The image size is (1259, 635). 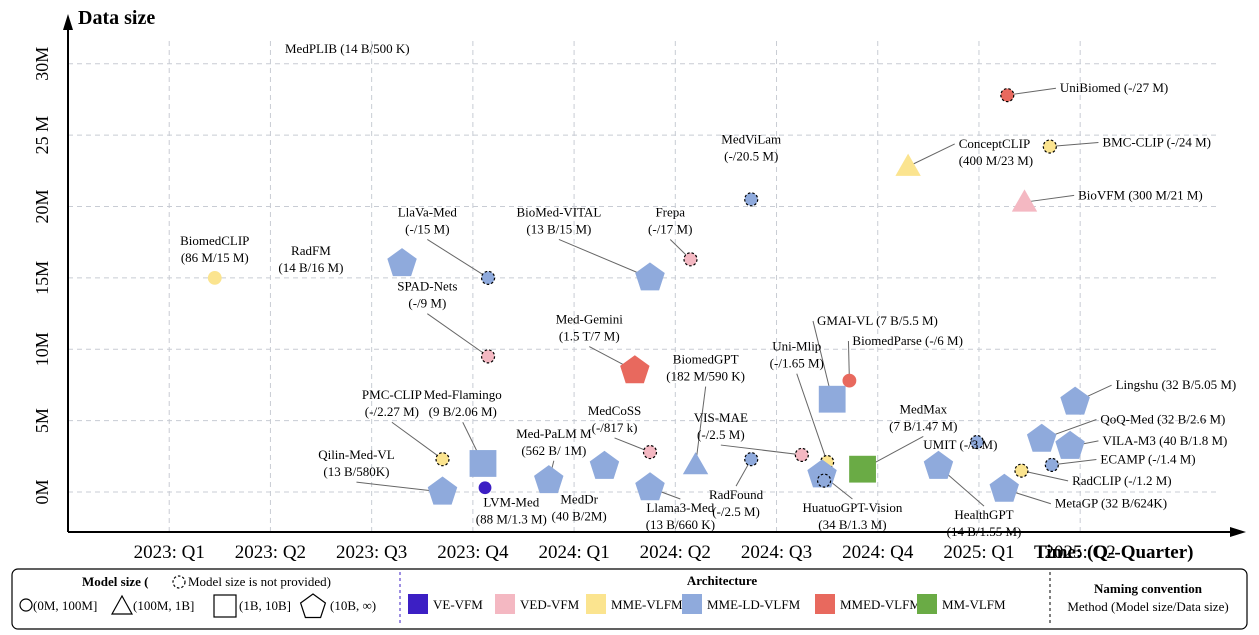 I want to click on point-25-label-line-1: (7 B/1.47 M), so click(x=923, y=425).